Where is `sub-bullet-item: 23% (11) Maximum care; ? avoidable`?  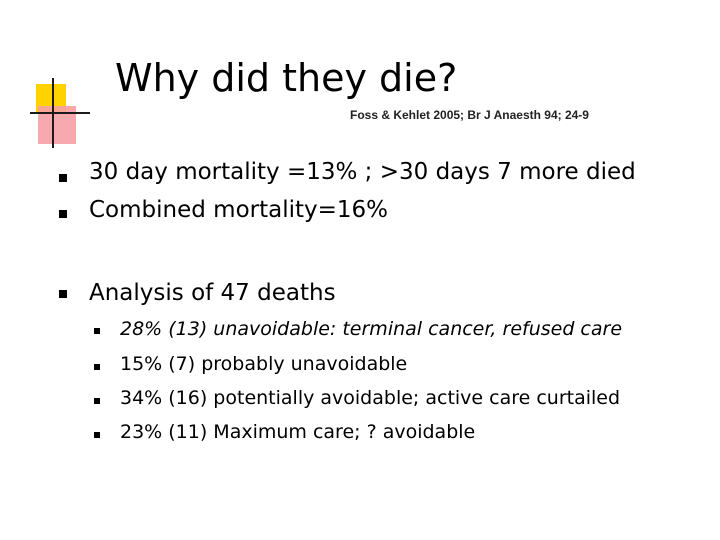 sub-bullet-item: 23% (11) Maximum care; ? avoidable is located at coordinates (298, 432).